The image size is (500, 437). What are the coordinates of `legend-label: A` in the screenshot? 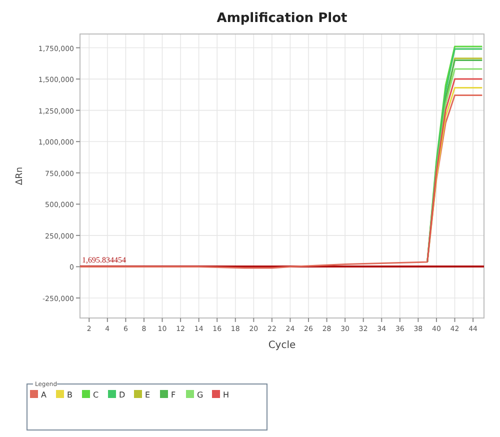 It's located at (44, 395).